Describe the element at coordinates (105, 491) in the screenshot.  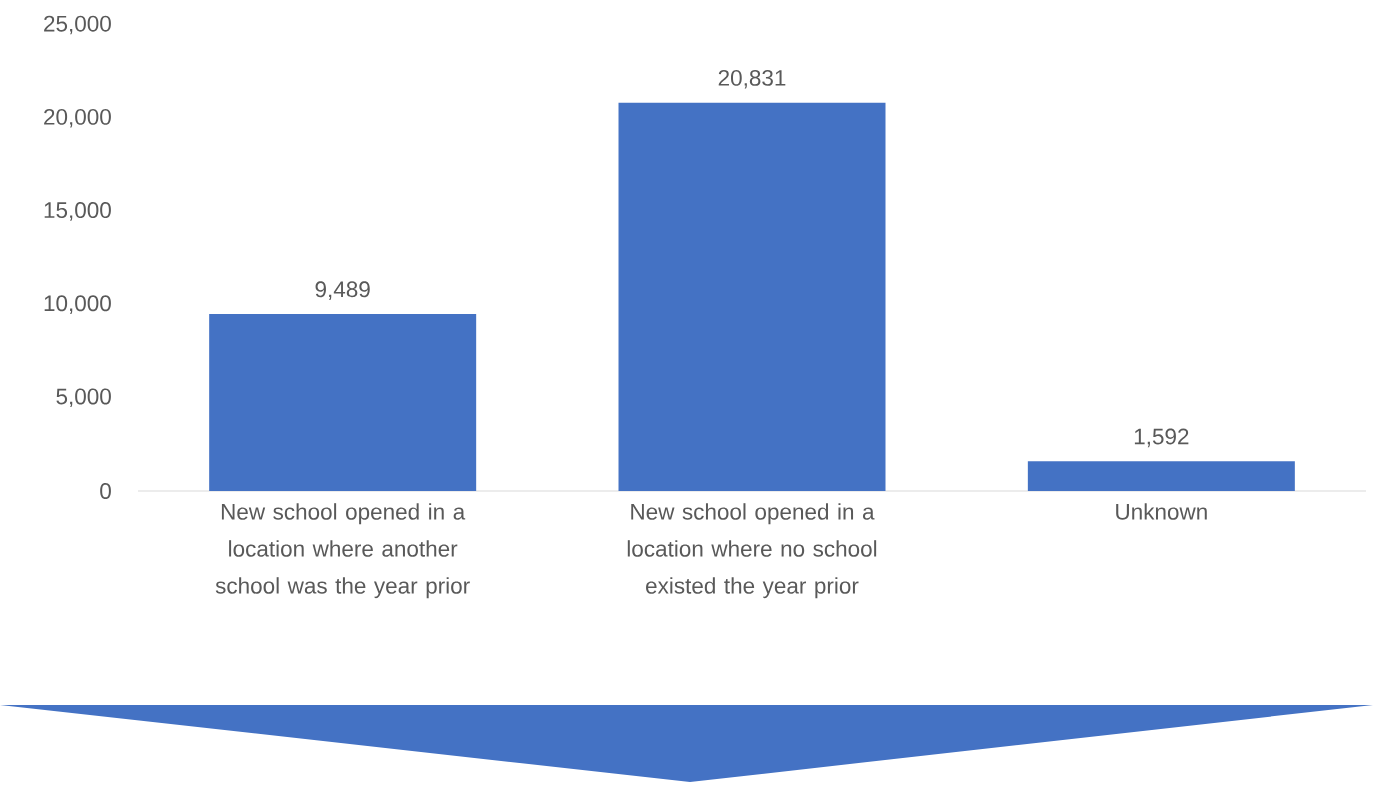
I see `y-tick-label: 0` at that location.